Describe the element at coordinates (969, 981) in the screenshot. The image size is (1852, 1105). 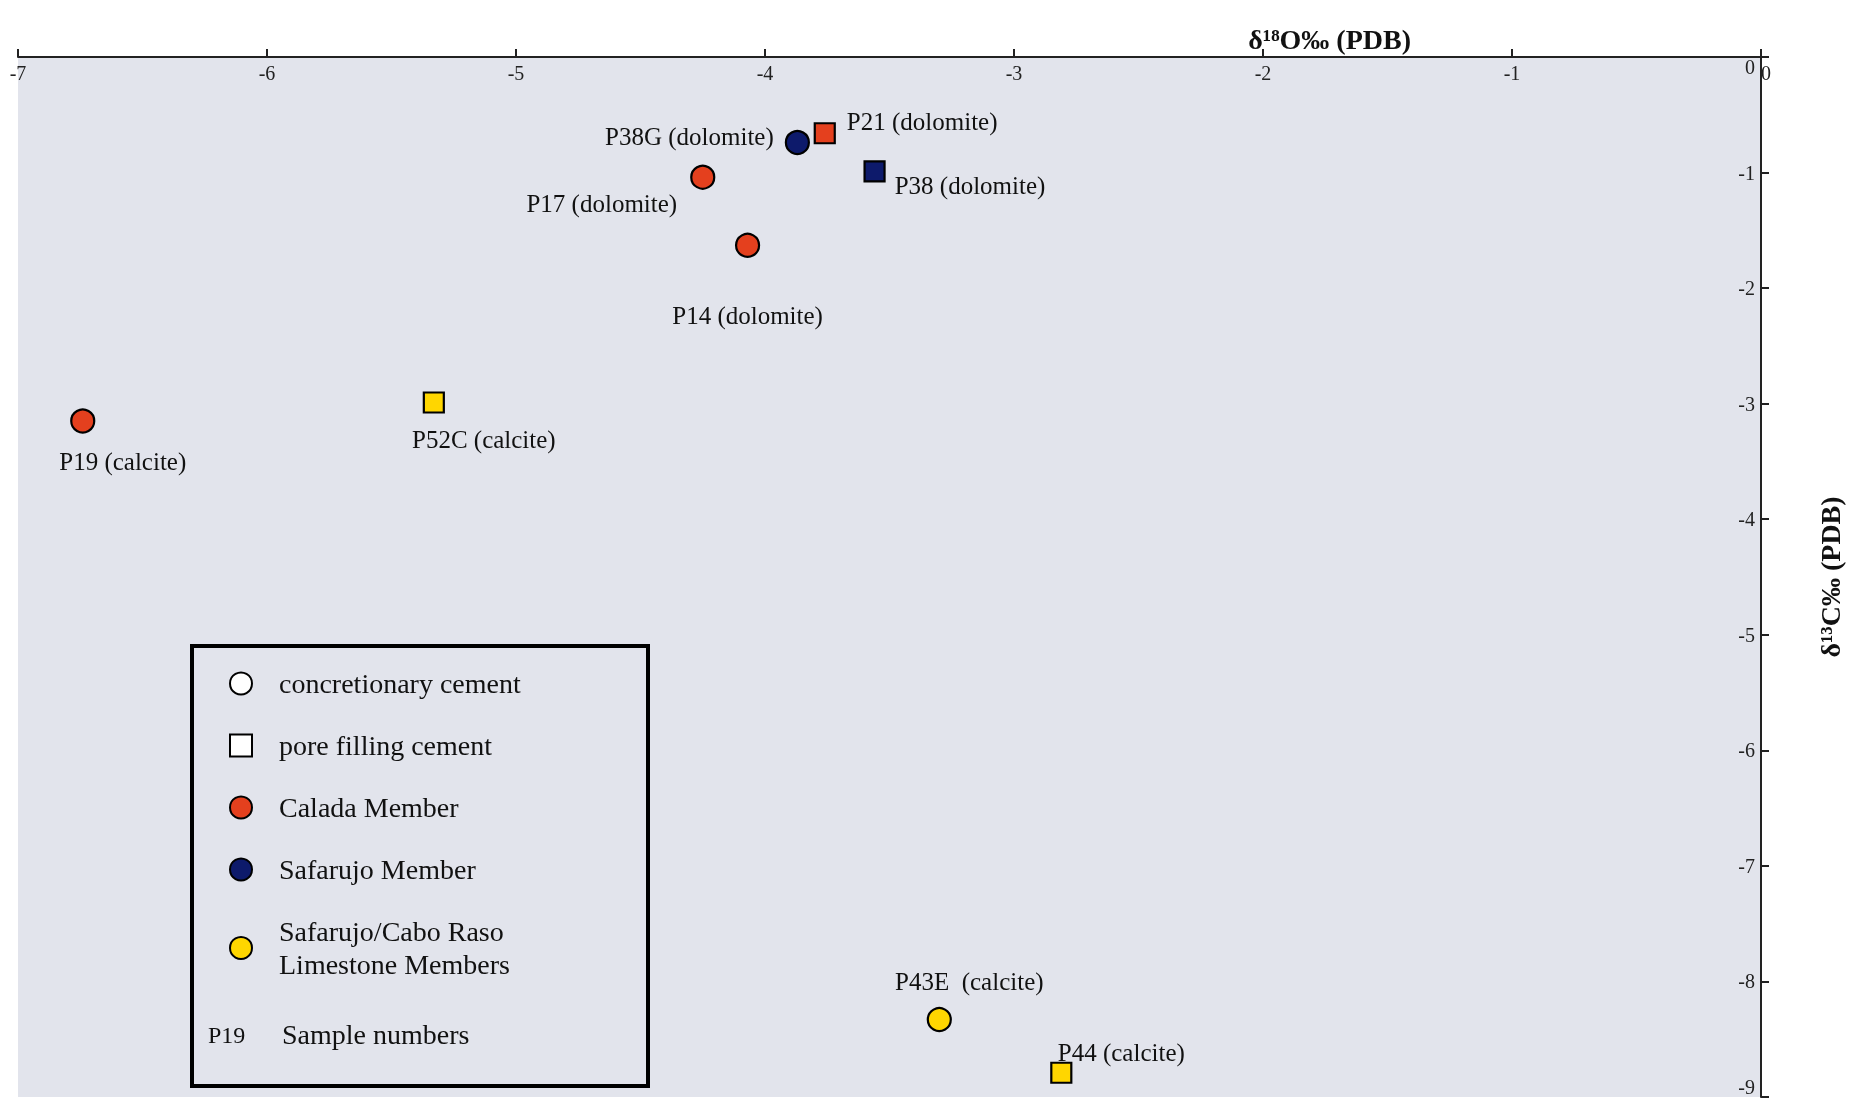
I see `data-label: P43E (calcite)` at that location.